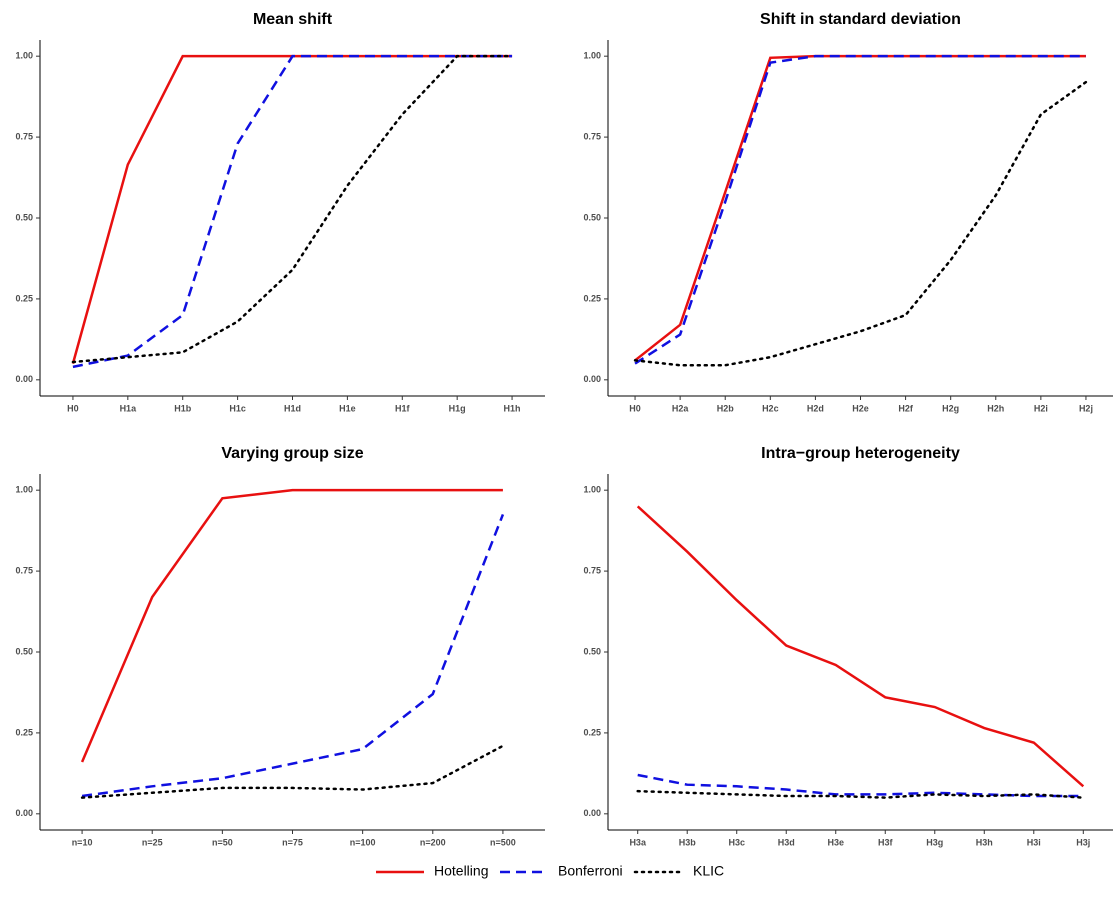 This screenshot has height=904, width=1116. What do you see at coordinates (860, 19) in the screenshot?
I see `panel-title: Shift in standard deviation` at bounding box center [860, 19].